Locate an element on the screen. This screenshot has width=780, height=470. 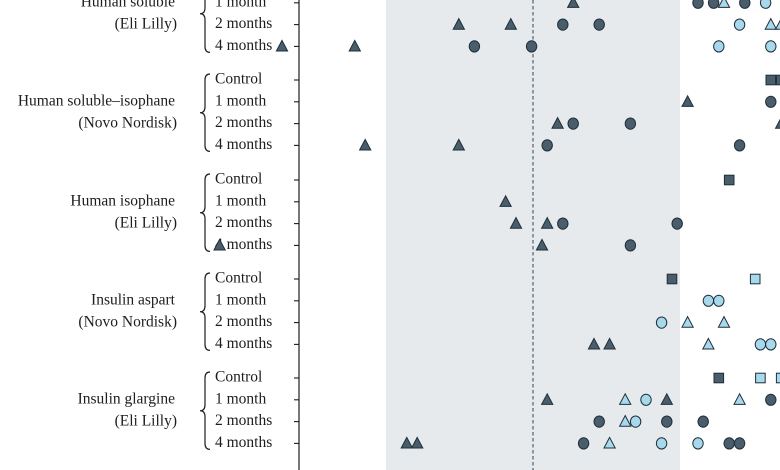
group-product-label: Human isophane is located at coordinates (122, 200).